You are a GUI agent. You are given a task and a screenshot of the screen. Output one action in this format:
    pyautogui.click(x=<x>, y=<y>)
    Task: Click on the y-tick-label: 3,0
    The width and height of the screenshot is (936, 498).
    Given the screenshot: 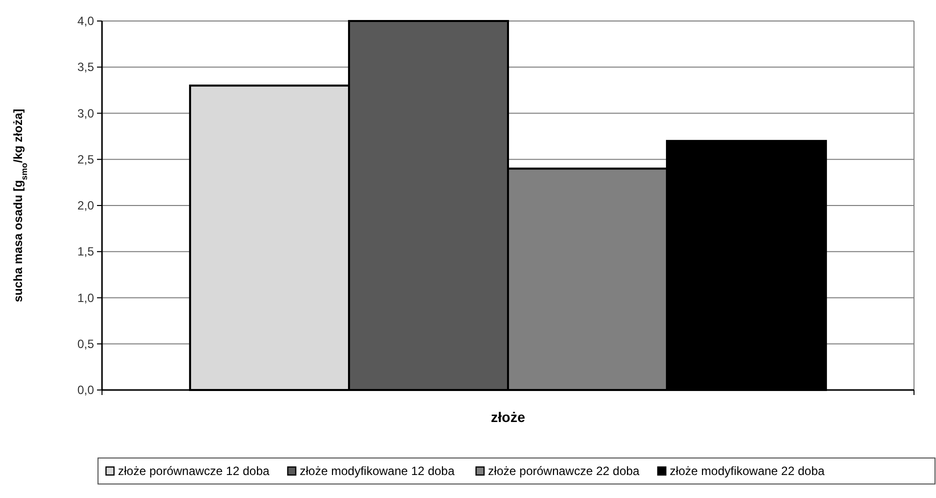 What is the action you would take?
    pyautogui.click(x=85, y=113)
    